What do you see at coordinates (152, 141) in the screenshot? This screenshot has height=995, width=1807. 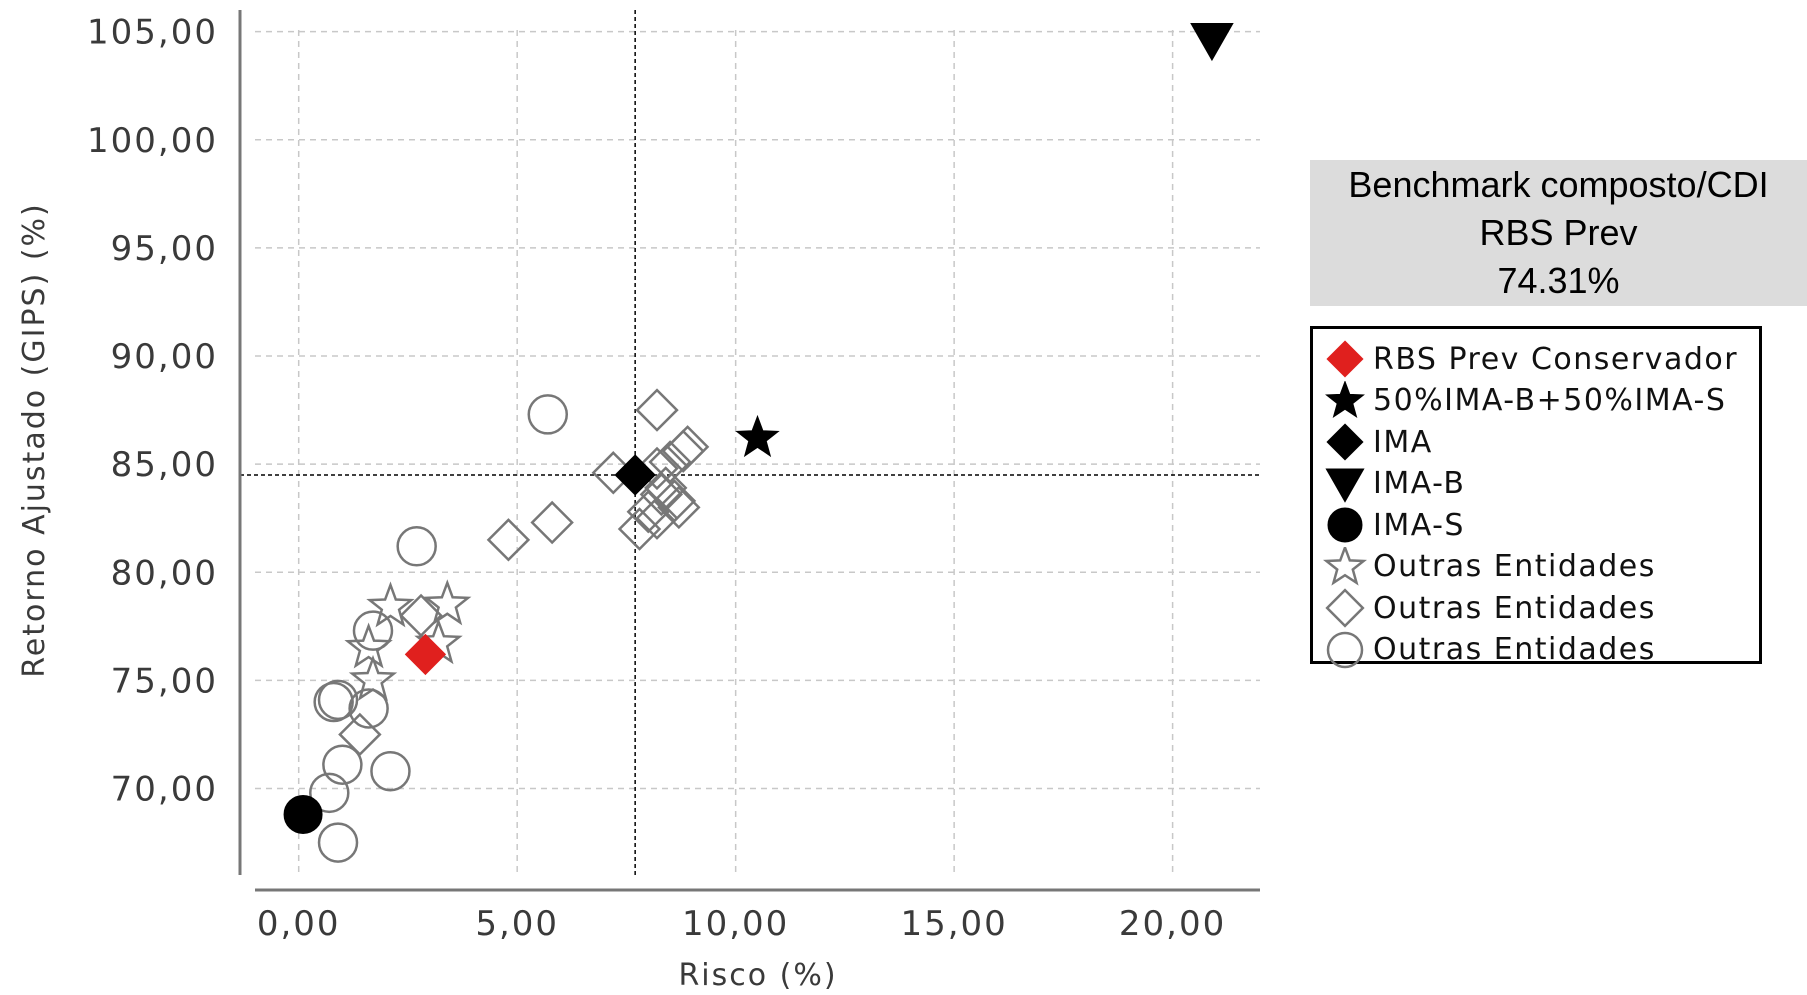 I see `y-tick-label: 100,00` at bounding box center [152, 141].